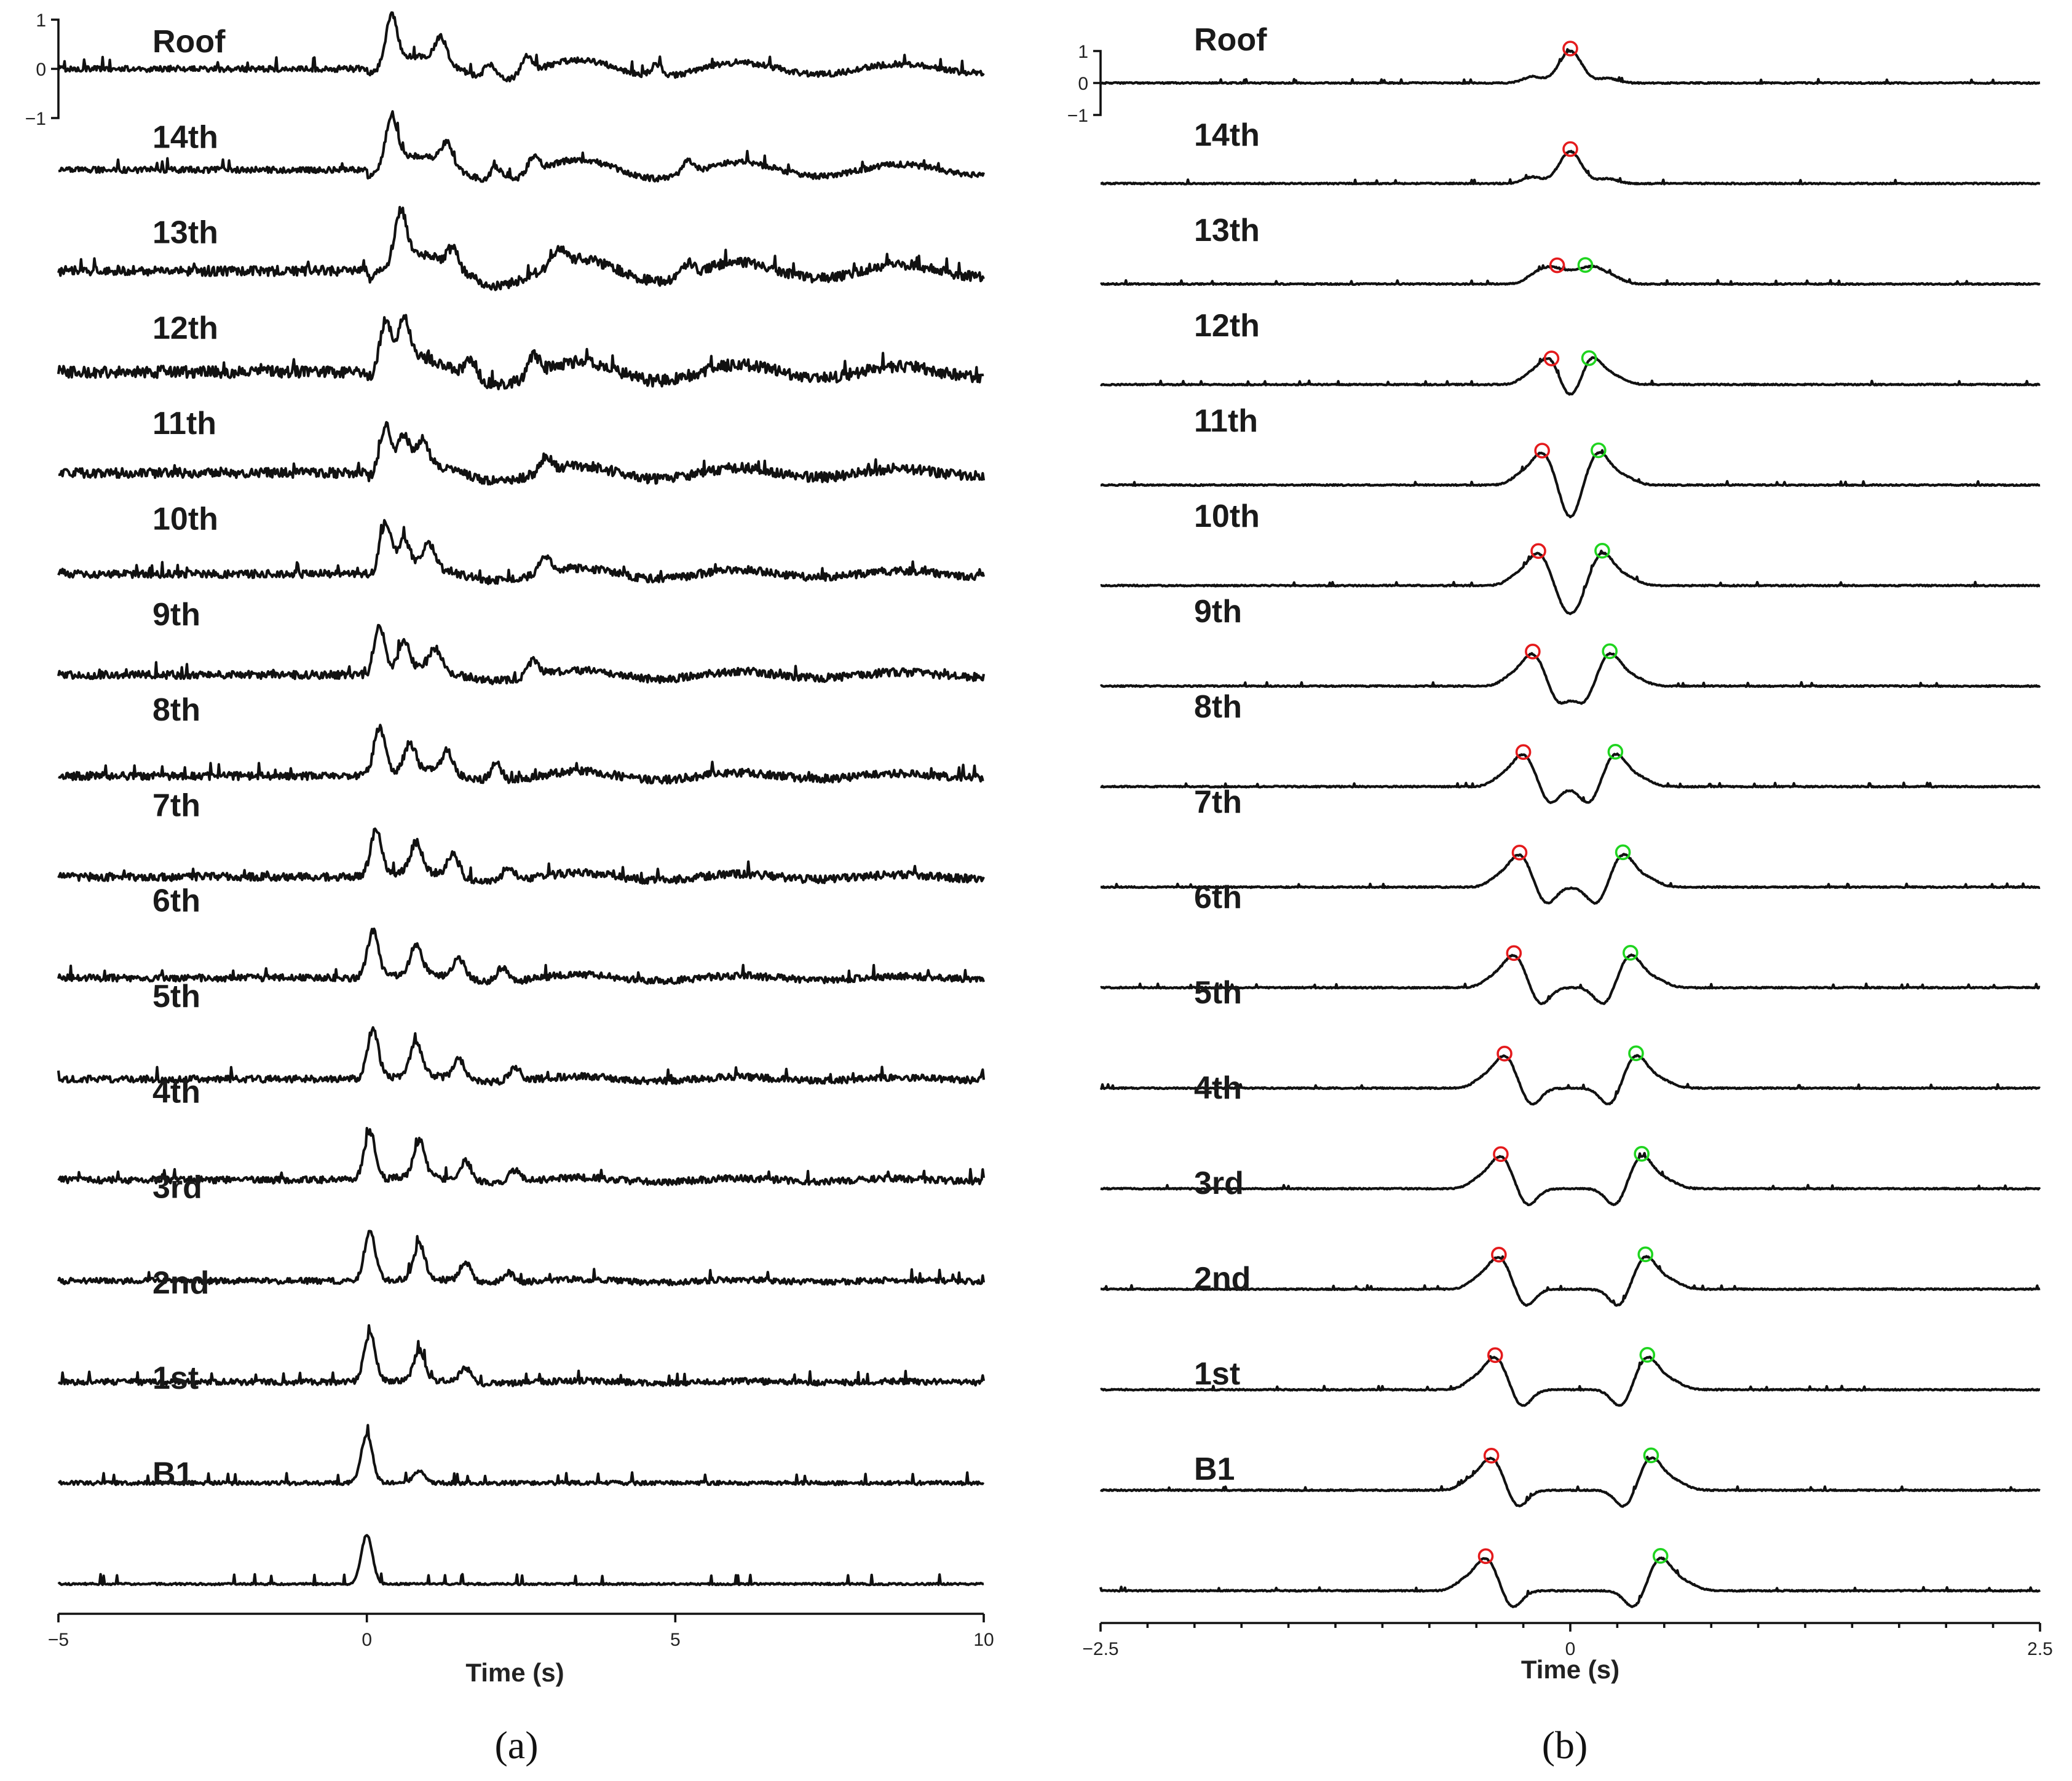 Image resolution: width=2072 pixels, height=1781 pixels. What do you see at coordinates (1083, 84) in the screenshot?
I see `scale-tick-label: 0` at bounding box center [1083, 84].